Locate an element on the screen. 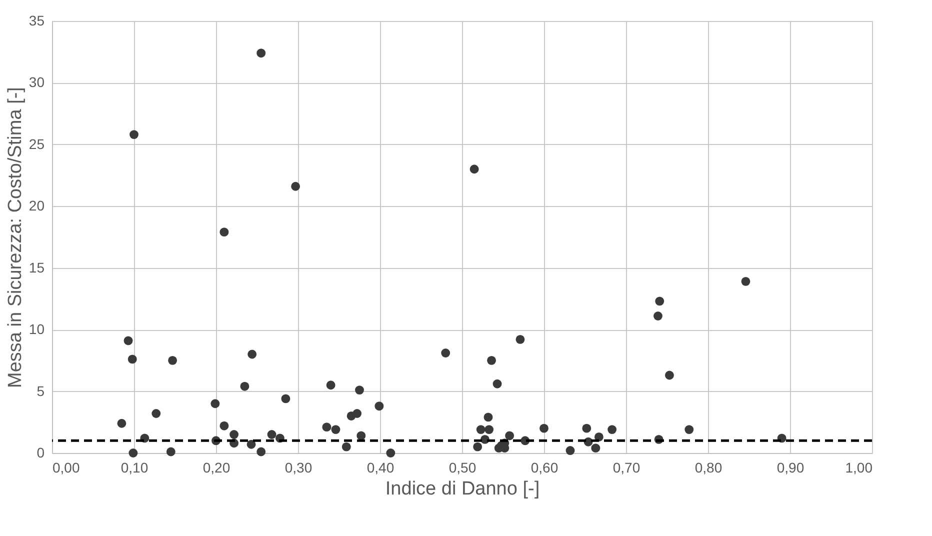 This screenshot has height=536, width=932. y-tick-label: 10 is located at coordinates (36, 329).